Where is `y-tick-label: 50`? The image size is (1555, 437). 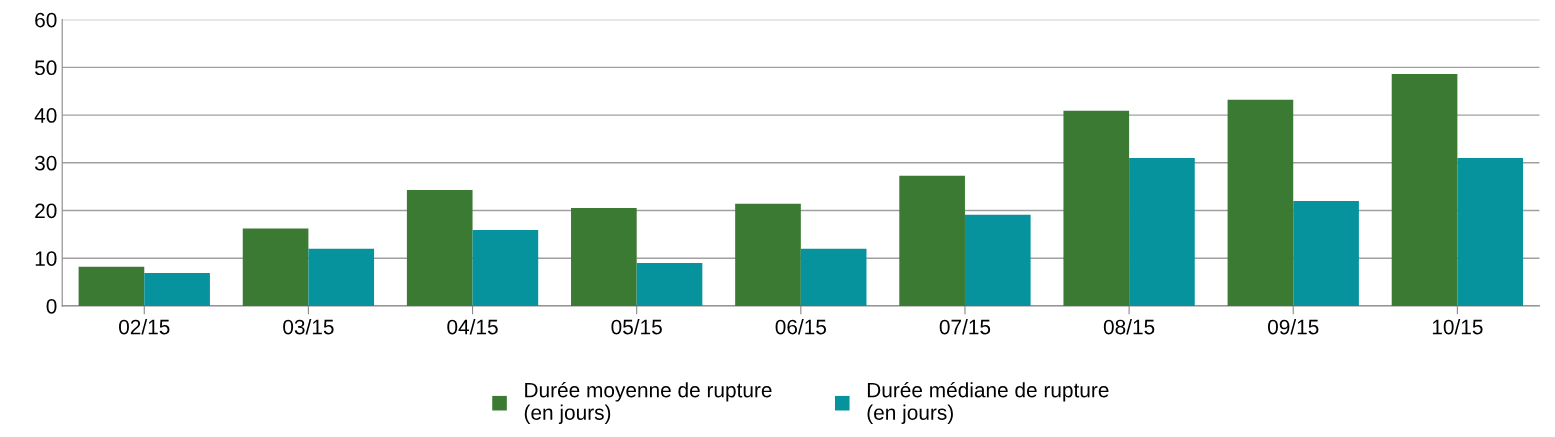 y-tick-label: 50 is located at coordinates (46, 68).